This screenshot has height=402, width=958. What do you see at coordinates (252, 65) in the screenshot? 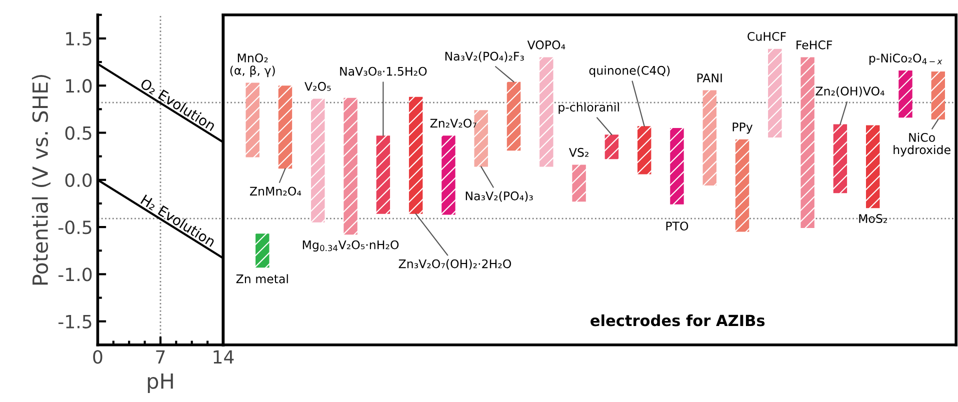
I see `category-label: MnO₂ (α, β, γ)` at bounding box center [252, 65].